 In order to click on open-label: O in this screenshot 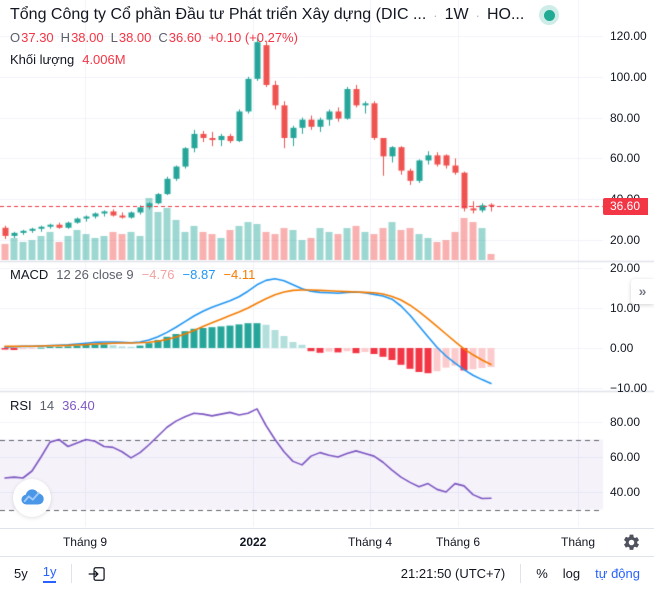, I will do `click(15, 37)`.